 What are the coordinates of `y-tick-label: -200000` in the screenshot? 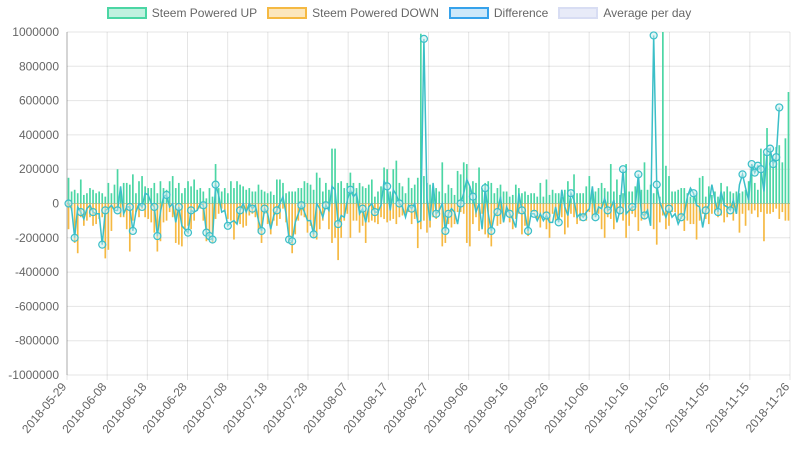 It's located at (37, 238).